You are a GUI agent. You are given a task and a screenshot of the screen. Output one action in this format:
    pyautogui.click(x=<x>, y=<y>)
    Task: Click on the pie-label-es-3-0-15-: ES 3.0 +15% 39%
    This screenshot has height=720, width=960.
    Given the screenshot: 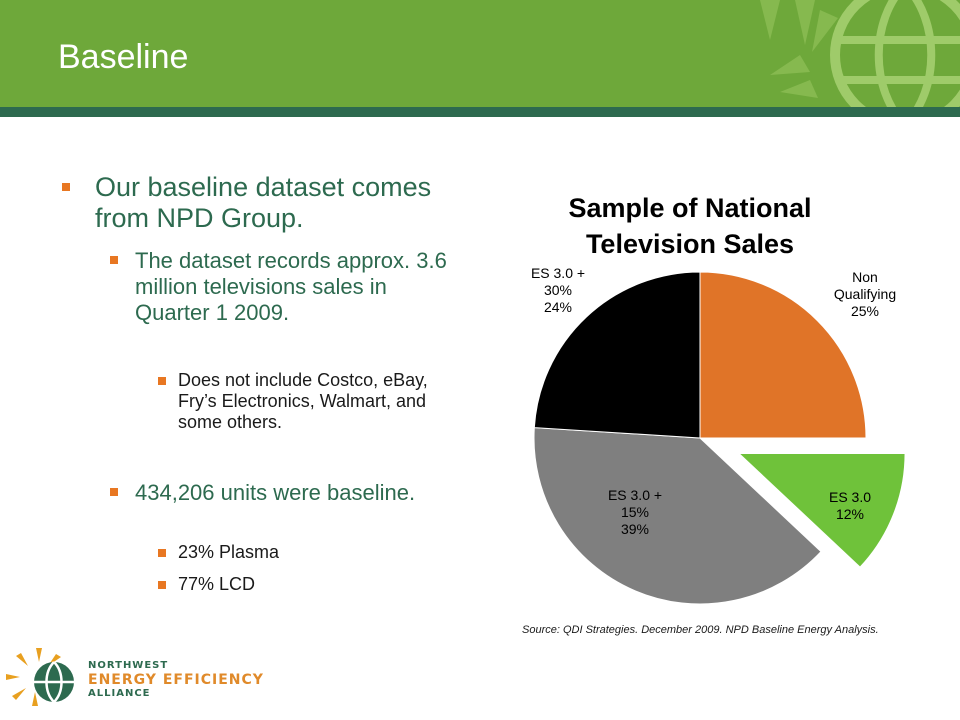 What is the action you would take?
    pyautogui.click(x=635, y=512)
    